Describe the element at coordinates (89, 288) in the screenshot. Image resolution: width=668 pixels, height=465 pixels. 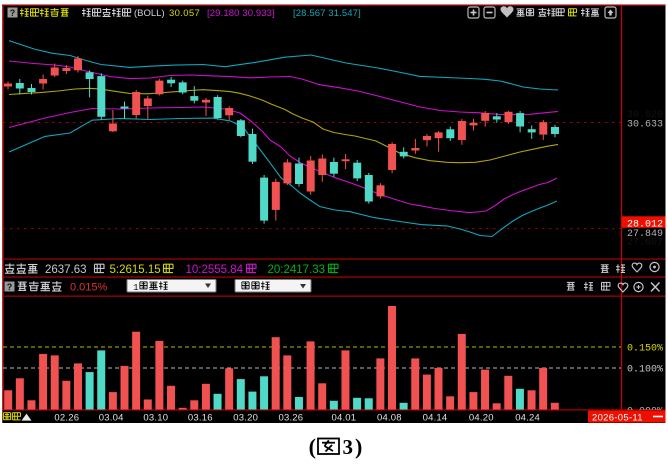
I see `svg-text: 0.015%` at that location.